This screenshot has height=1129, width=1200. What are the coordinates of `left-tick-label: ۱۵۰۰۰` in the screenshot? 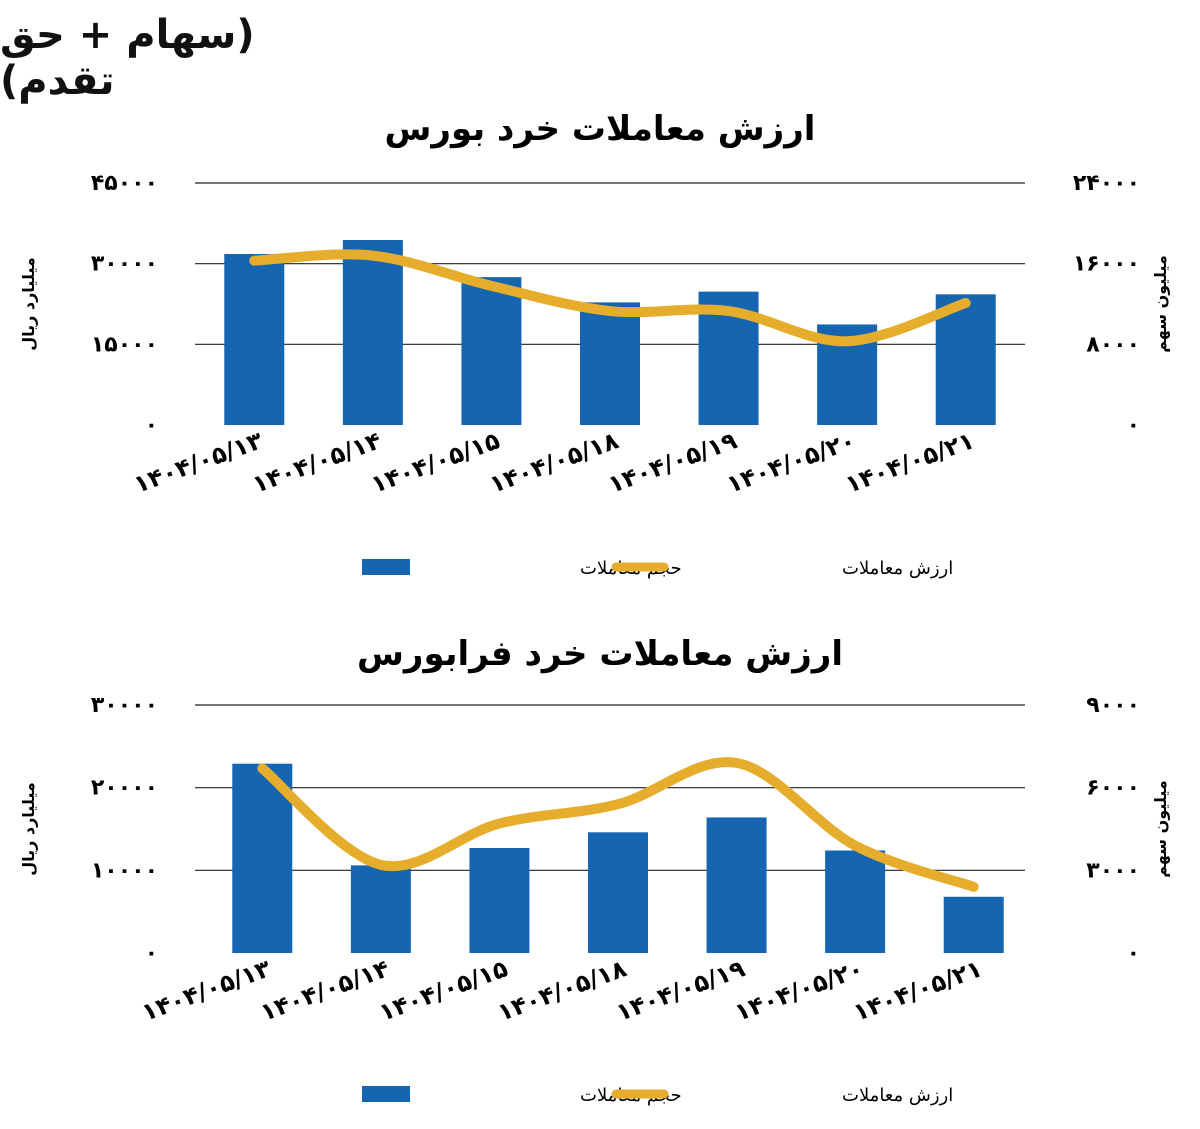 It's located at (124, 344).